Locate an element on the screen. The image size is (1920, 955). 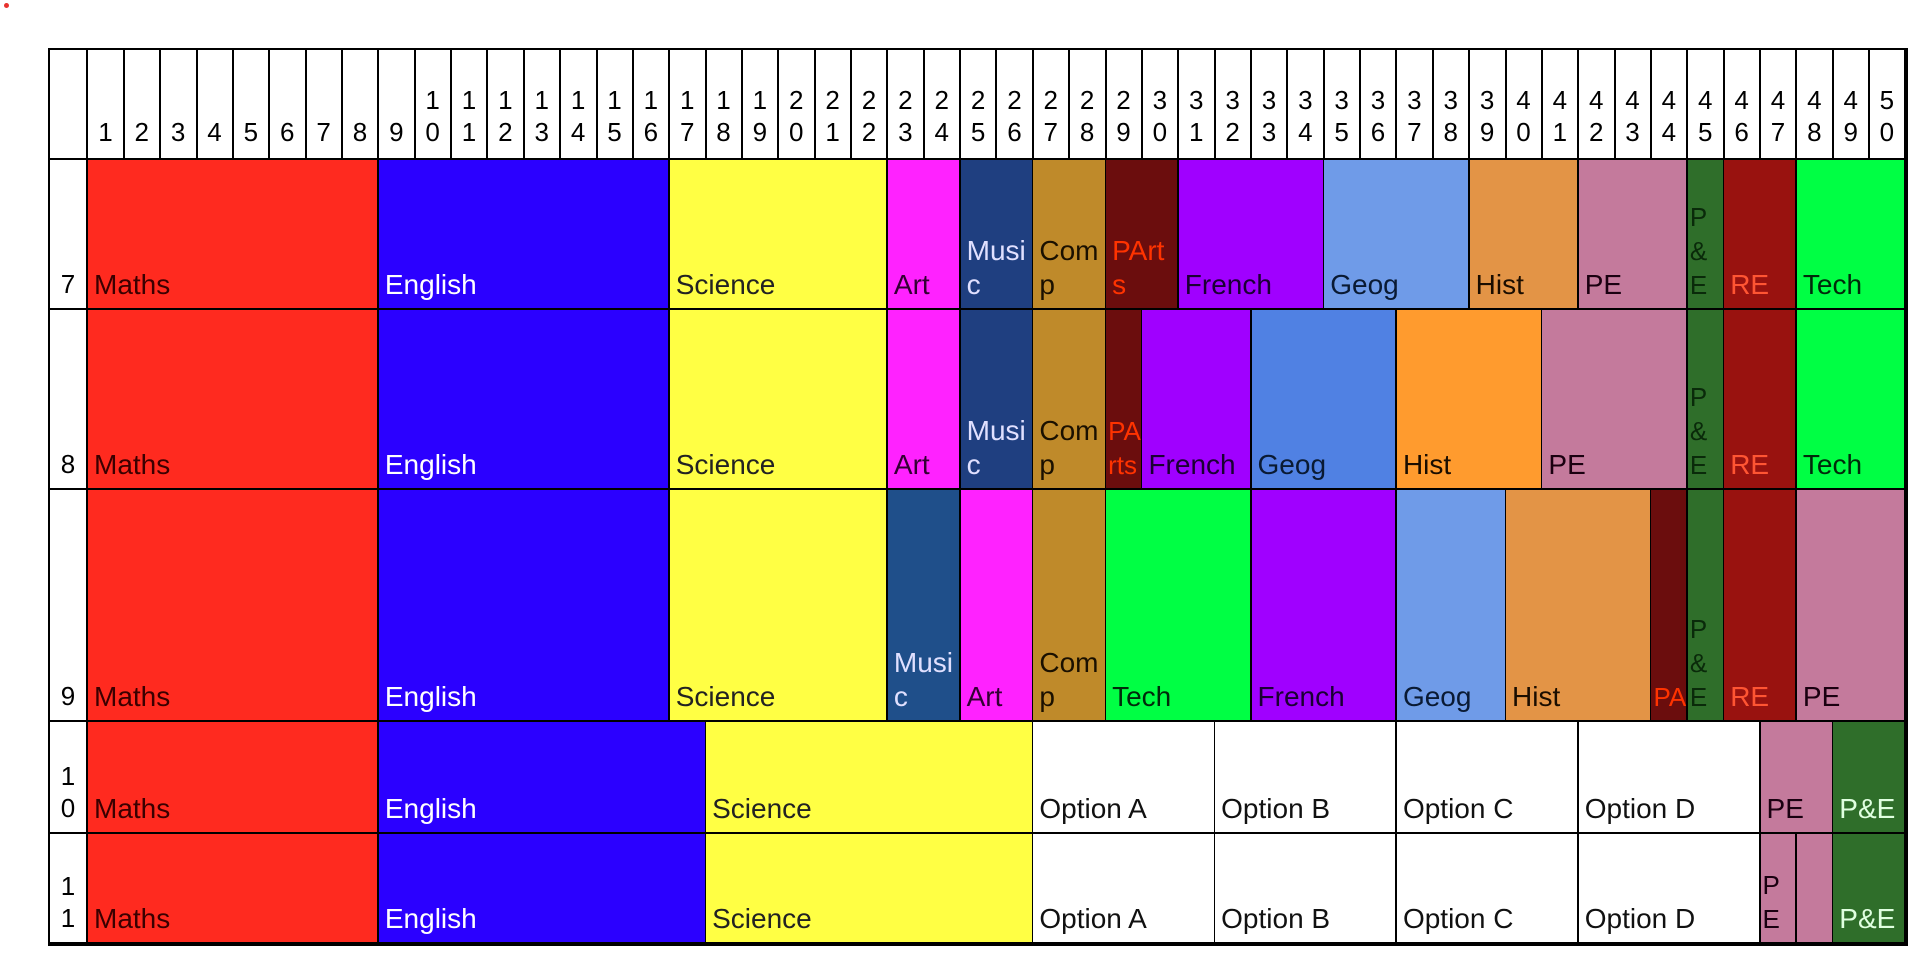
period-number: 4 0 is located at coordinates (1524, 105).